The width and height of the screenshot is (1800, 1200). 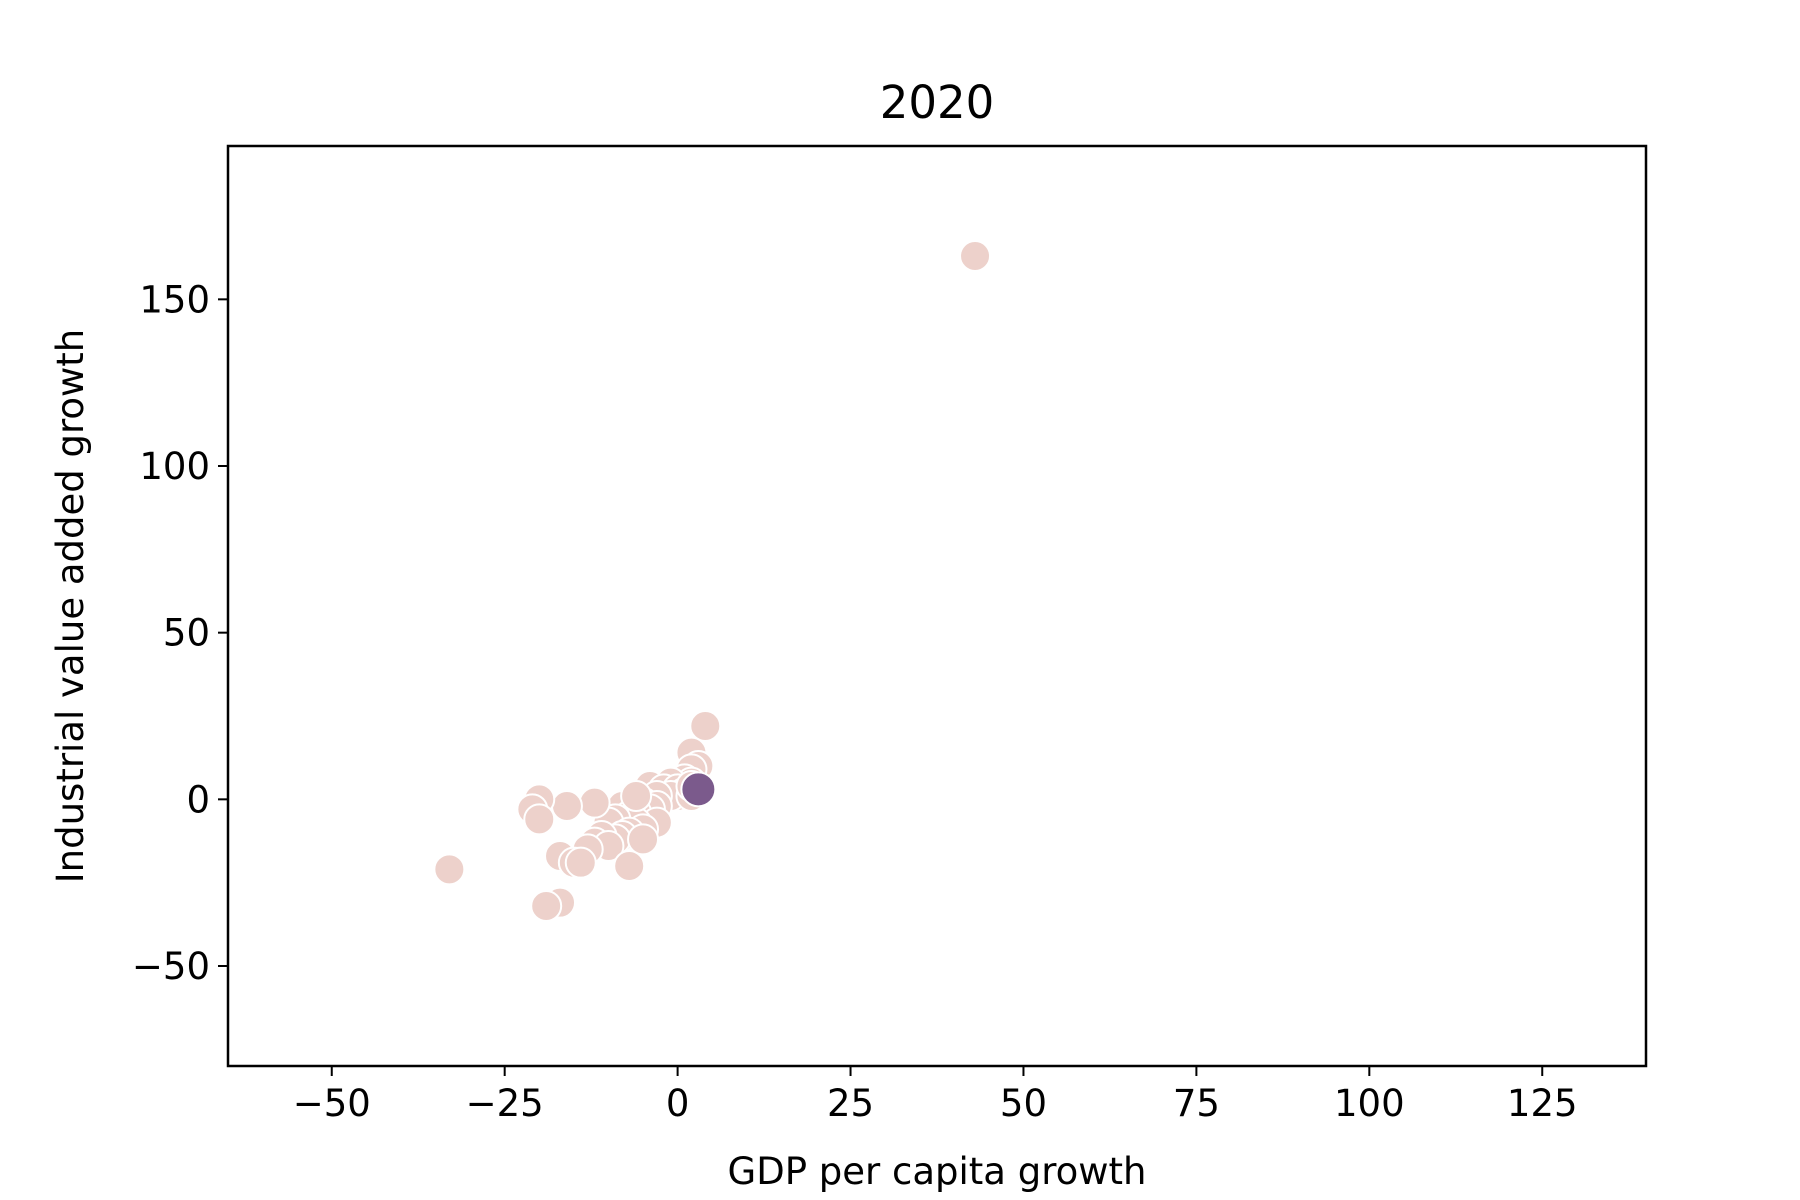 I want to click on y-tick-label: 150, so click(x=174, y=299).